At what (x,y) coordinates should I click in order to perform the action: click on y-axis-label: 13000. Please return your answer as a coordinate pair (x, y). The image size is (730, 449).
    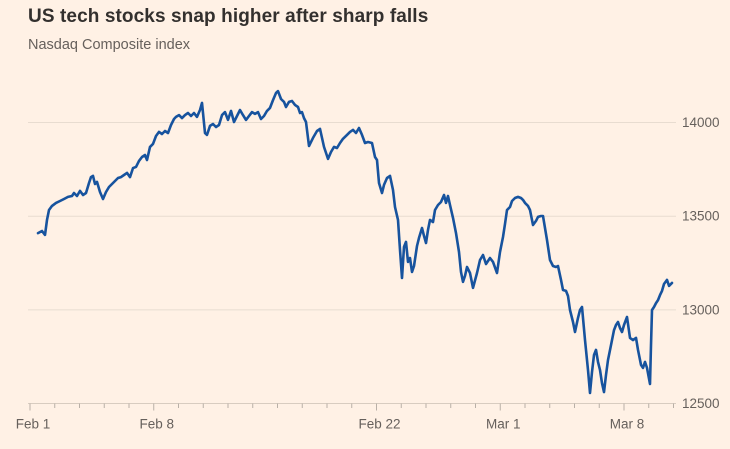
    Looking at the image, I should click on (701, 309).